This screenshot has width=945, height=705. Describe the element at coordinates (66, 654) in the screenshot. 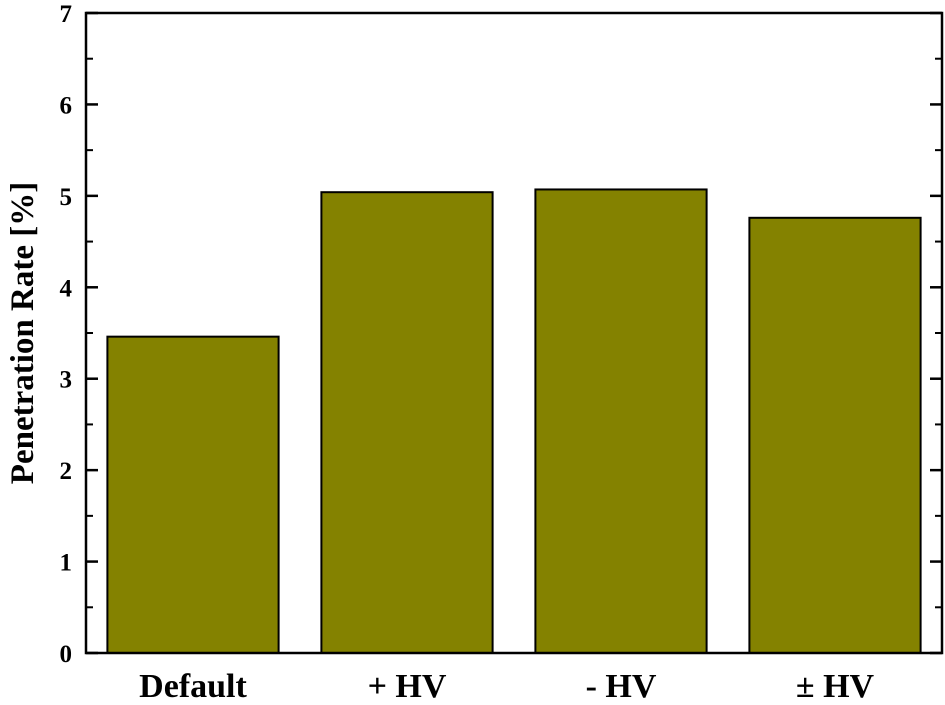

I see `y-tick-label: 0` at that location.